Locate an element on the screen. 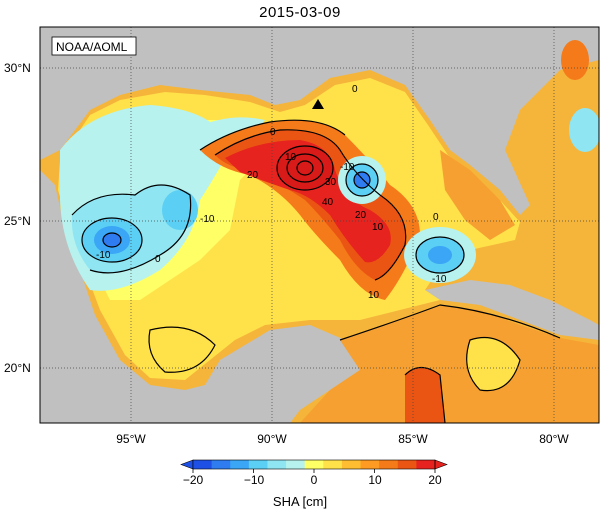 This screenshot has height=515, width=600. colorbar-label: SHA [cm] is located at coordinates (300, 501).